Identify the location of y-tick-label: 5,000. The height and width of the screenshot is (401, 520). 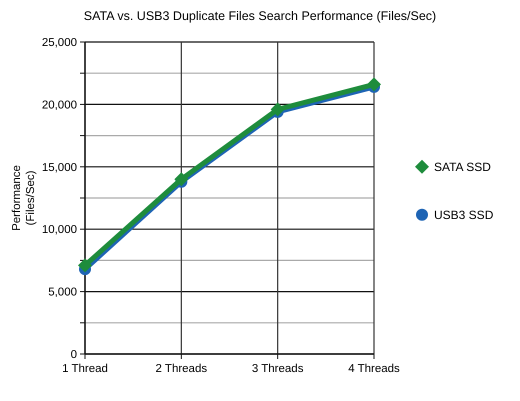
(62, 292).